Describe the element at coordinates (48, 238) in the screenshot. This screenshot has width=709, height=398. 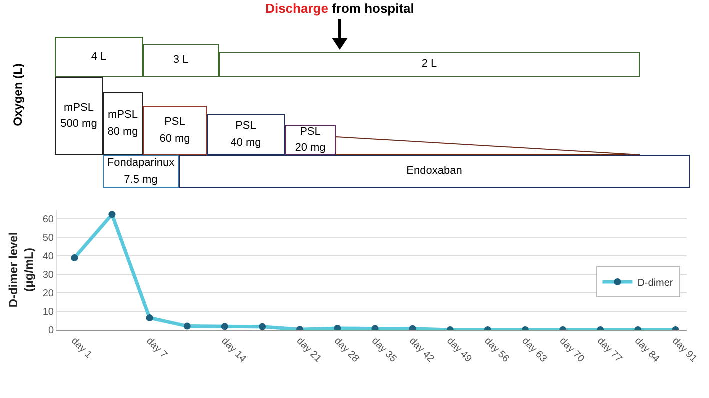
I see `y-tick-label: 50` at that location.